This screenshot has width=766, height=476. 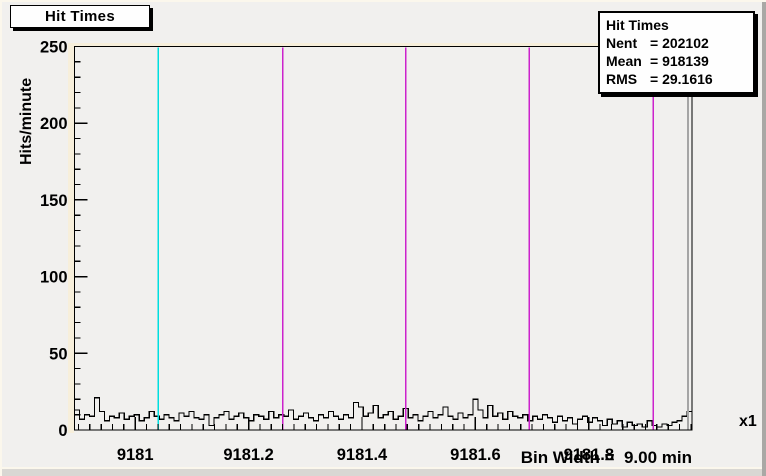 What do you see at coordinates (382, 472) in the screenshot?
I see `canvas-bevel-bottom-dark` at bounding box center [382, 472].